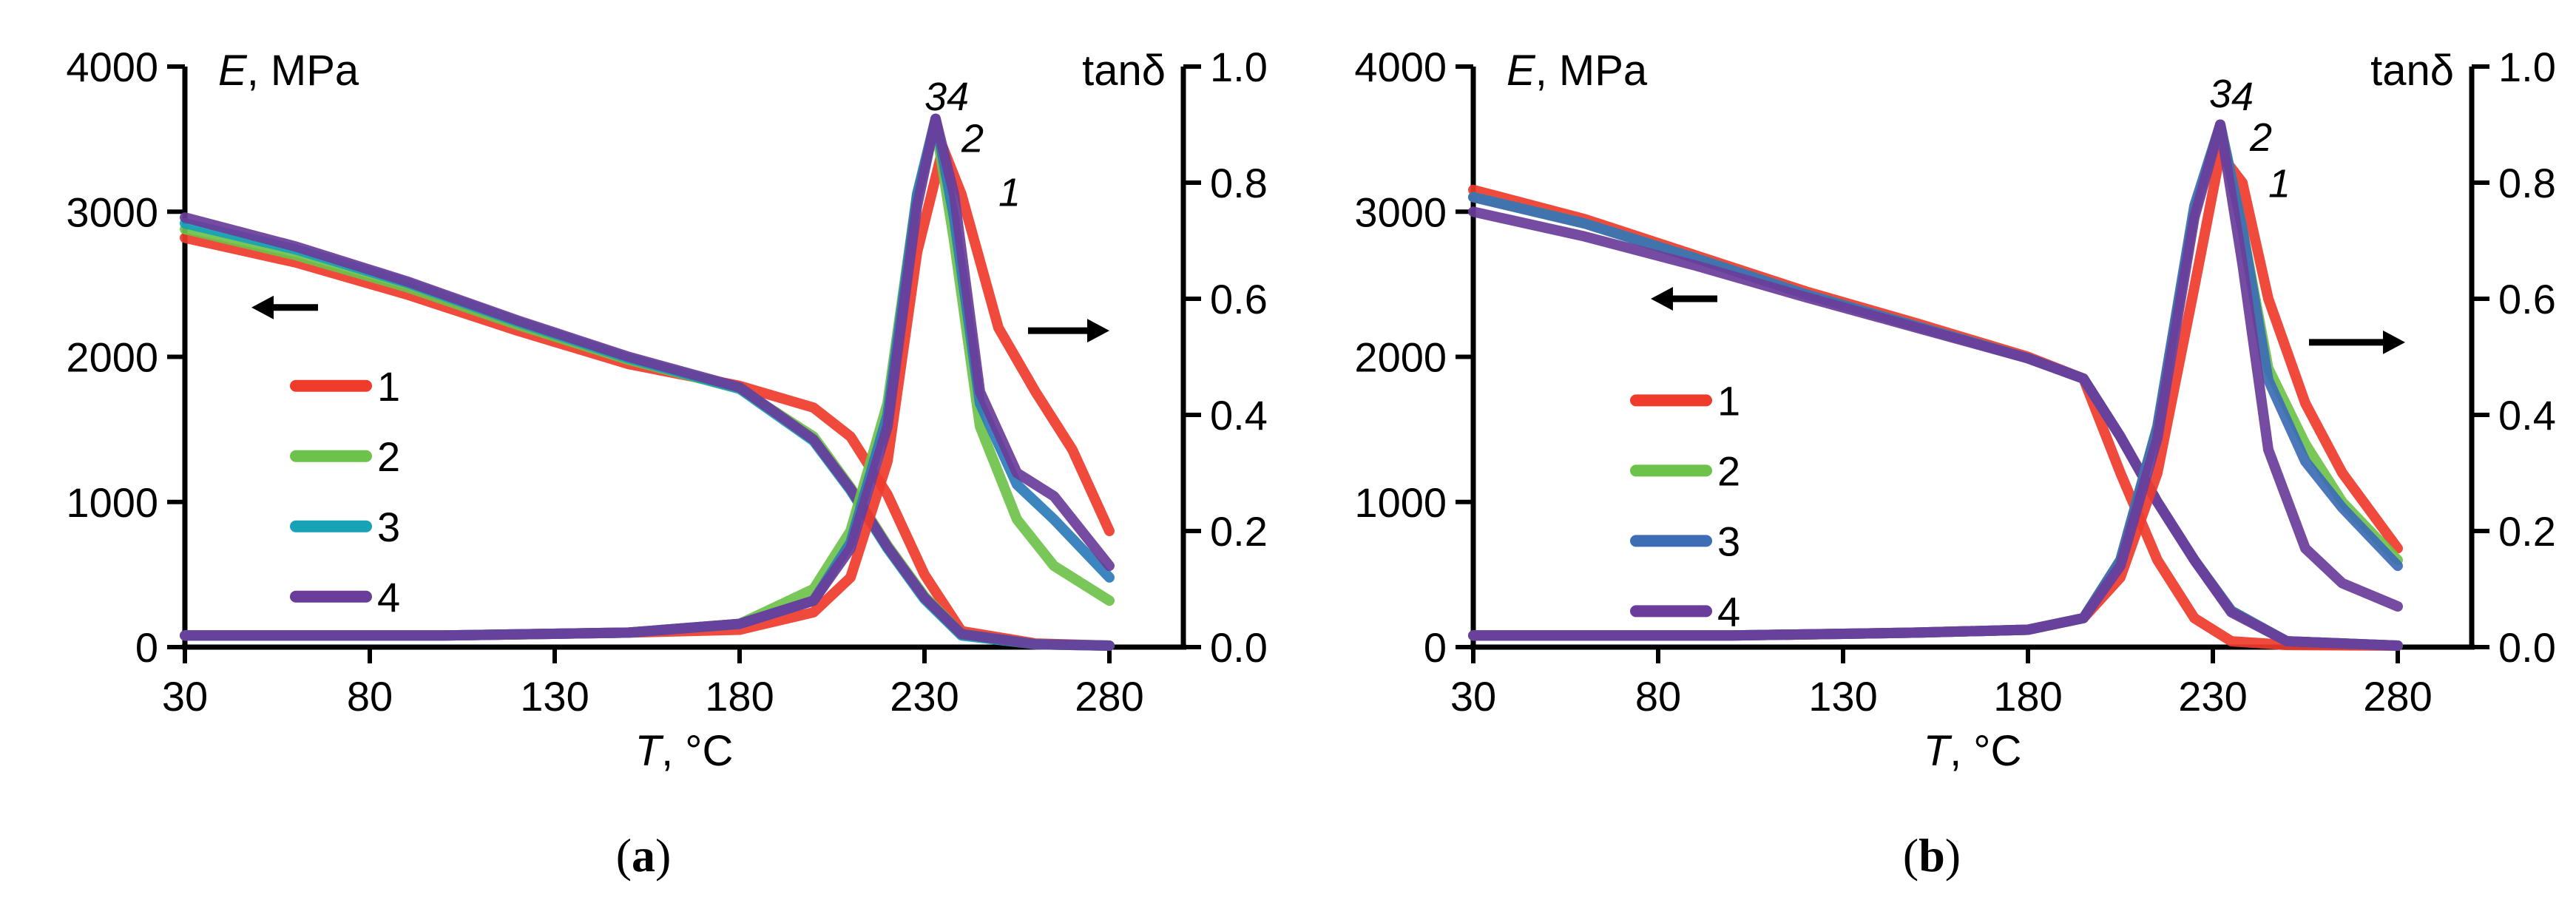  Describe the element at coordinates (112, 502) in the screenshot. I see `chart-0-ytick-left-label-1: 1000` at that location.